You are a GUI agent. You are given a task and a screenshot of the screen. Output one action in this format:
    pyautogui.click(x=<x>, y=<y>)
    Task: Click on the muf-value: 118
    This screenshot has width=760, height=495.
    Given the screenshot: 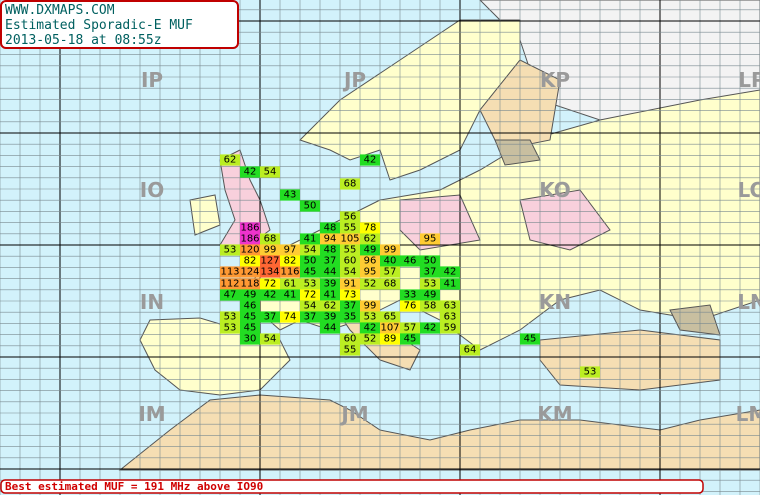 What is the action you would take?
    pyautogui.click(x=249, y=284)
    